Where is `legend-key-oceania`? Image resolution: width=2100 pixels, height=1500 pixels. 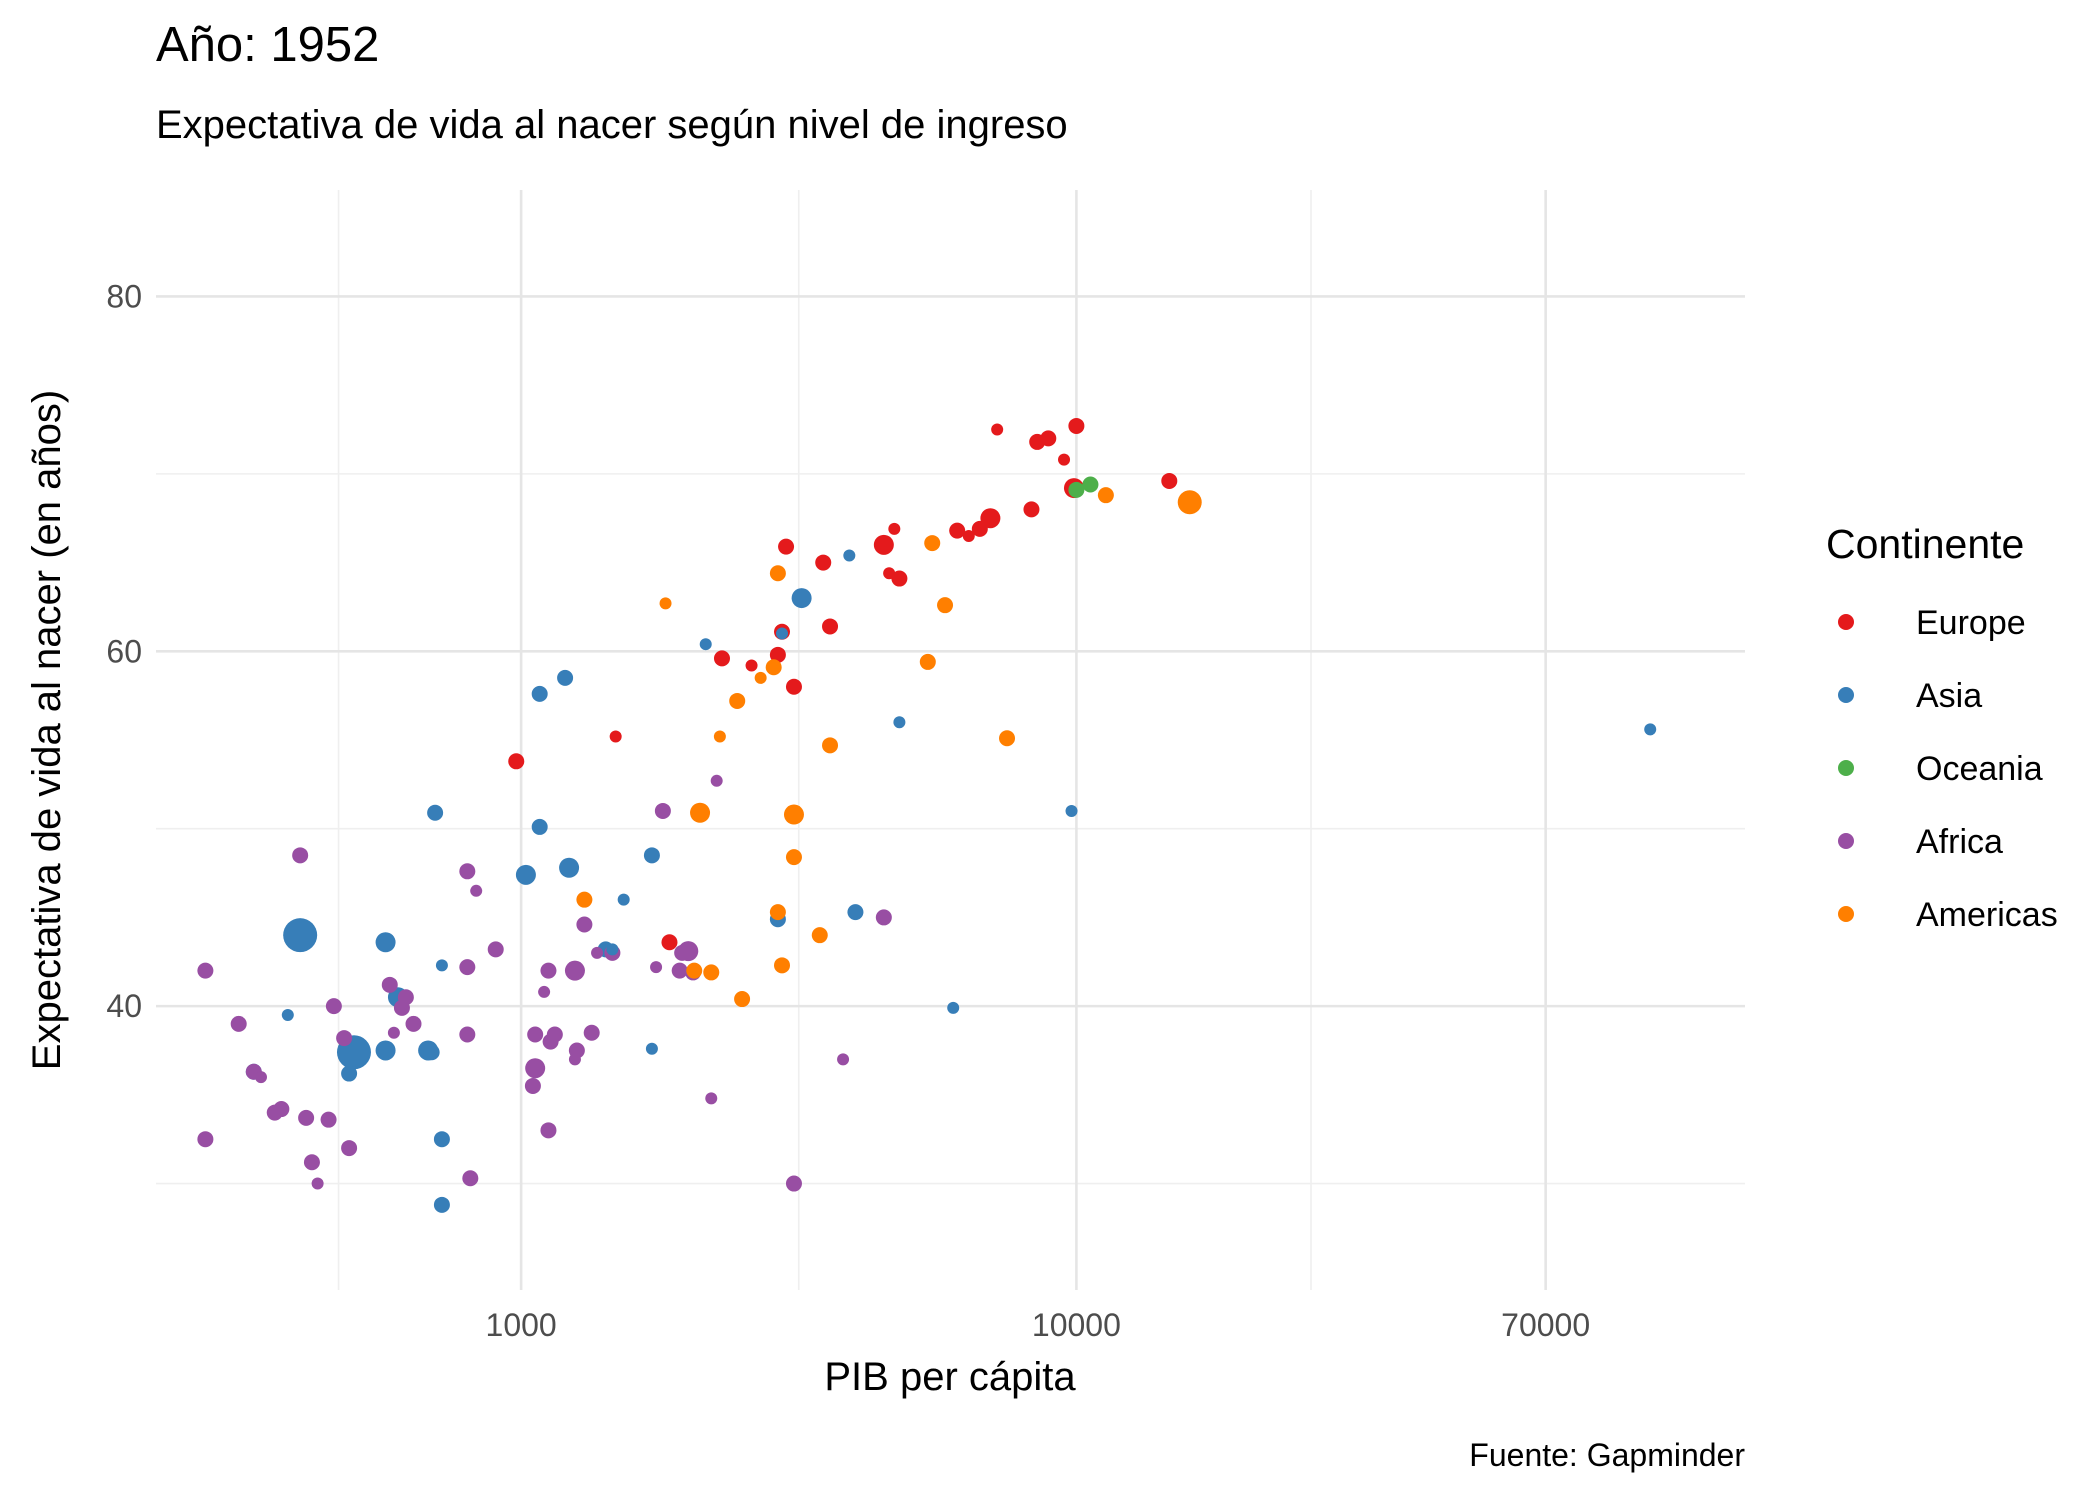
legend-key-oceania is located at coordinates (1846, 768).